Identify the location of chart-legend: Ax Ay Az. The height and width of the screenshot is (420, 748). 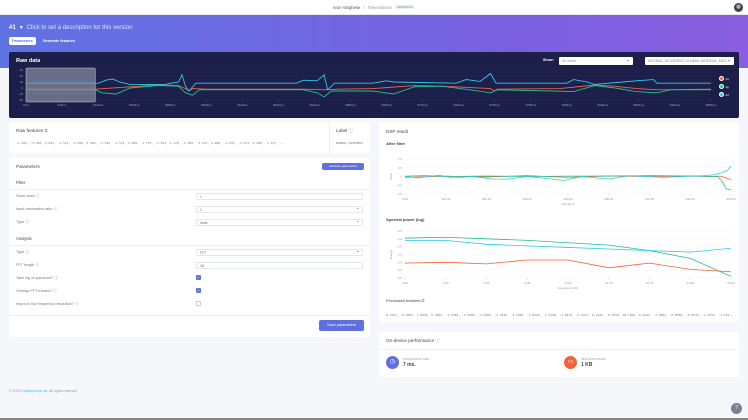
(724, 86).